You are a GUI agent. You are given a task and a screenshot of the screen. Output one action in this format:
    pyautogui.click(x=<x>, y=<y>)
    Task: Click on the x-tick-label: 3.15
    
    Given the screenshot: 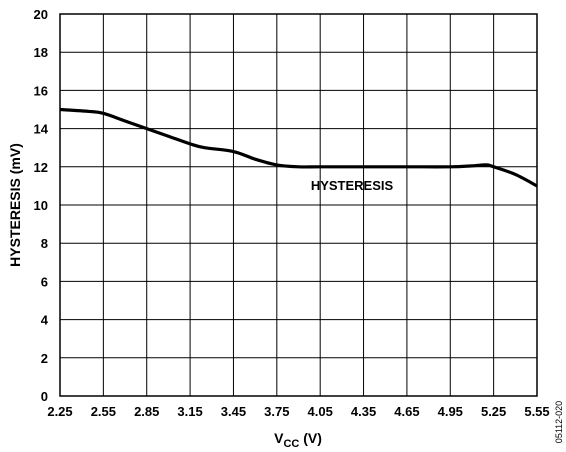 What is the action you would take?
    pyautogui.click(x=189, y=411)
    